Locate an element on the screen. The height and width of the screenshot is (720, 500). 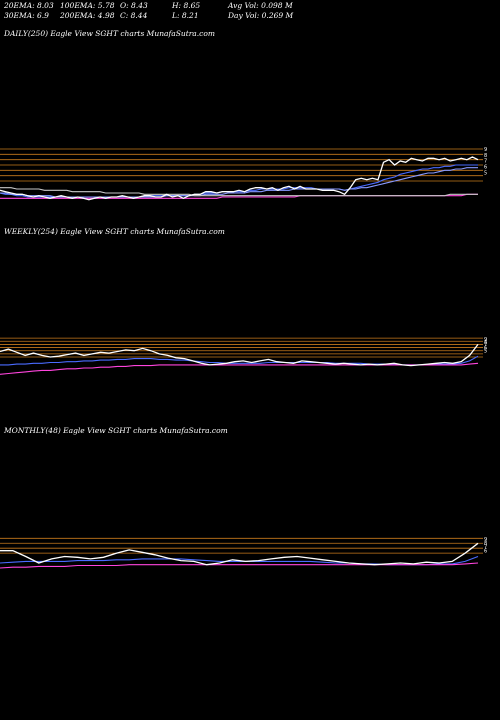
weekly-tick-label: 6 is located at coordinates (485, 348).